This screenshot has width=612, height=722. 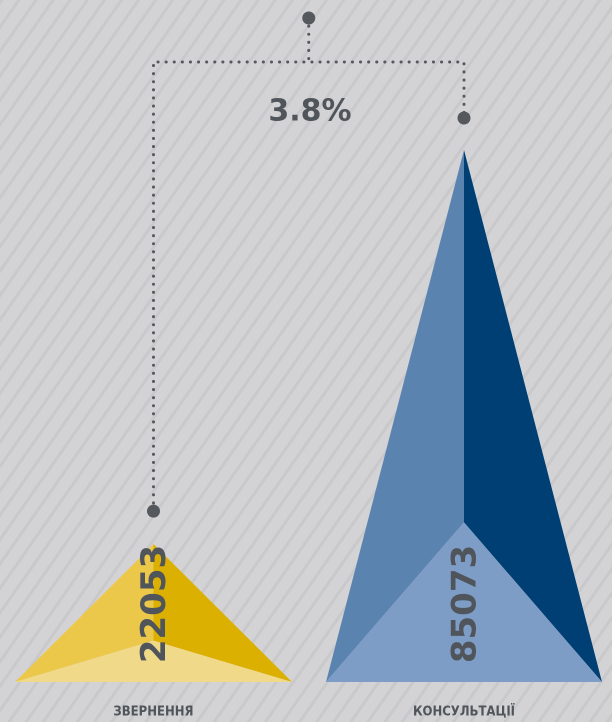 I want to click on right-face, so click(x=222, y=613).